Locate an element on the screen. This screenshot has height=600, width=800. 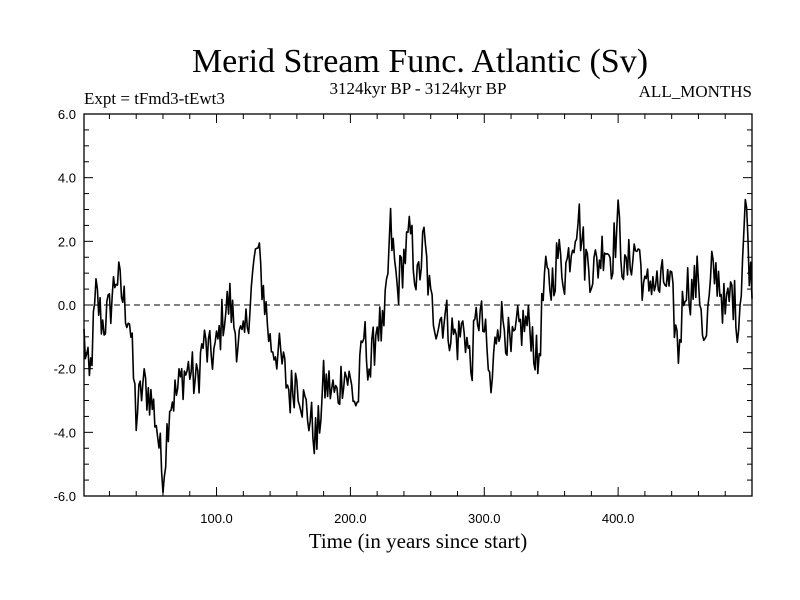
subtitle-months: ALL_MONTHS is located at coordinates (695, 91).